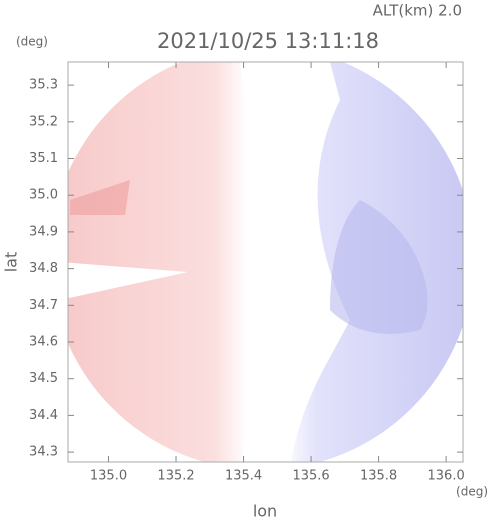  Describe the element at coordinates (43, 121) in the screenshot. I see `y-tick-label: 35.2` at that location.